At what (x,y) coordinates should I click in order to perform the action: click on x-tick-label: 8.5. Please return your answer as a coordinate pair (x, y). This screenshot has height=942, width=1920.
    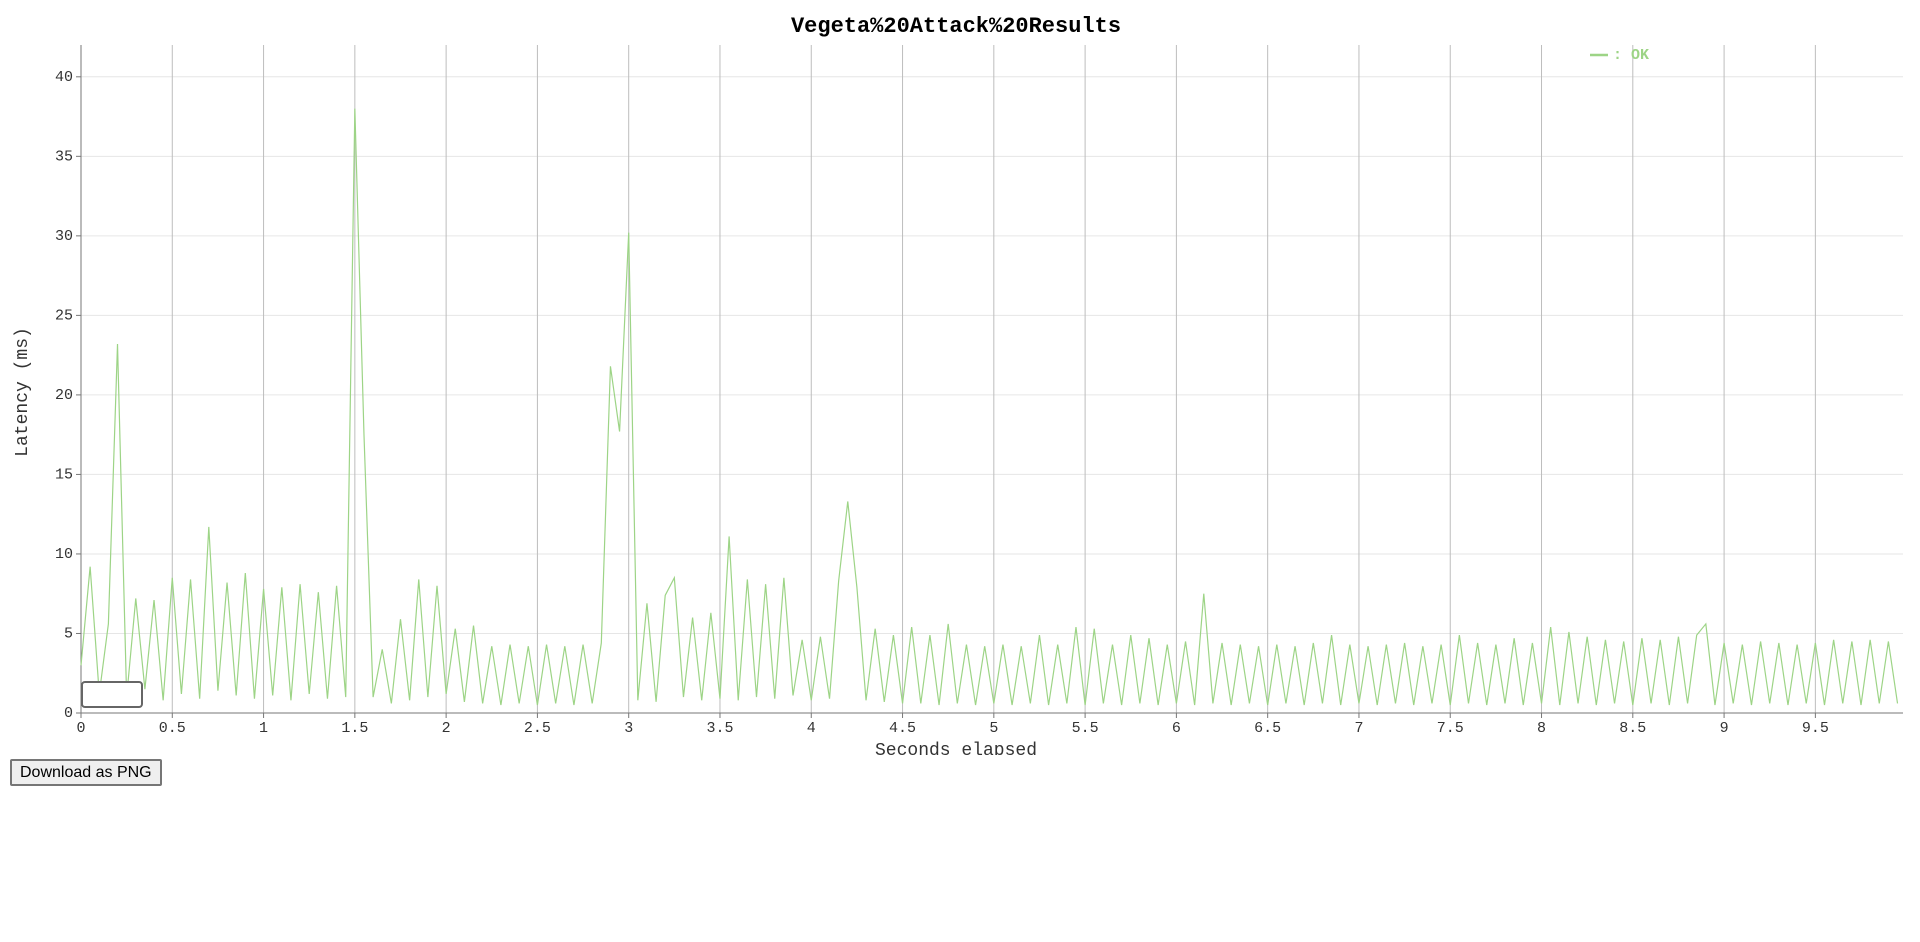
    Looking at the image, I should click on (1632, 728).